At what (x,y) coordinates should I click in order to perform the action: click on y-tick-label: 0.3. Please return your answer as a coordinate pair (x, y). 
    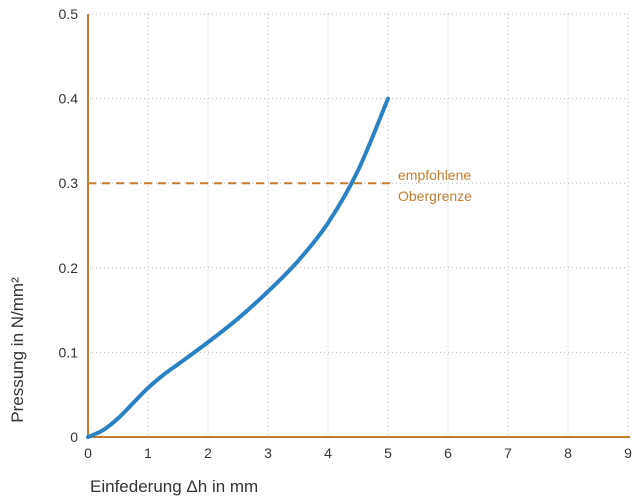
    Looking at the image, I should click on (69, 183).